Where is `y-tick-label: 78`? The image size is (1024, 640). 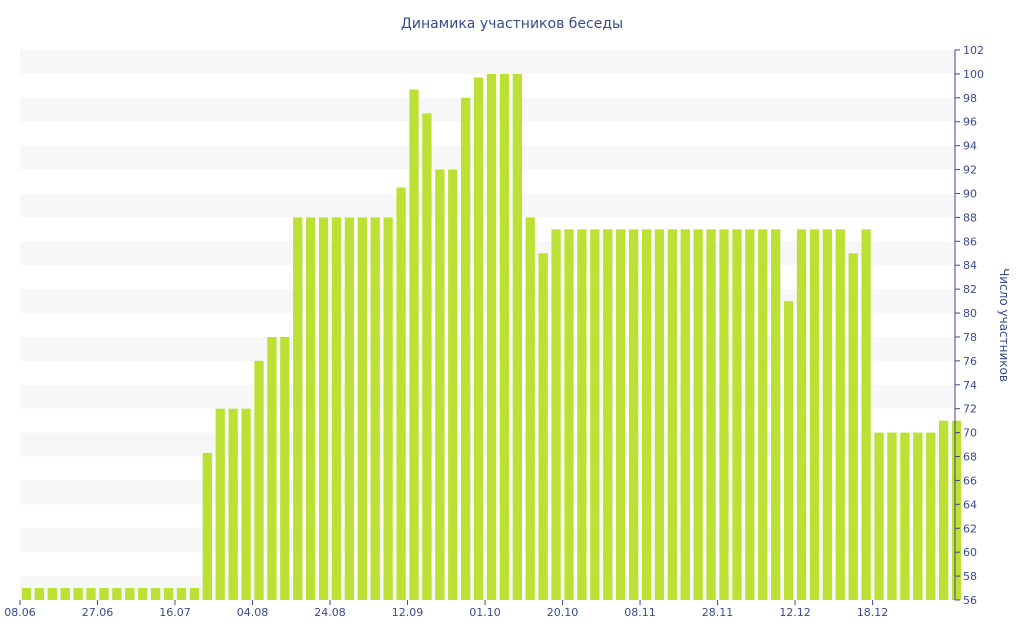 y-tick-label: 78 is located at coordinates (970, 337).